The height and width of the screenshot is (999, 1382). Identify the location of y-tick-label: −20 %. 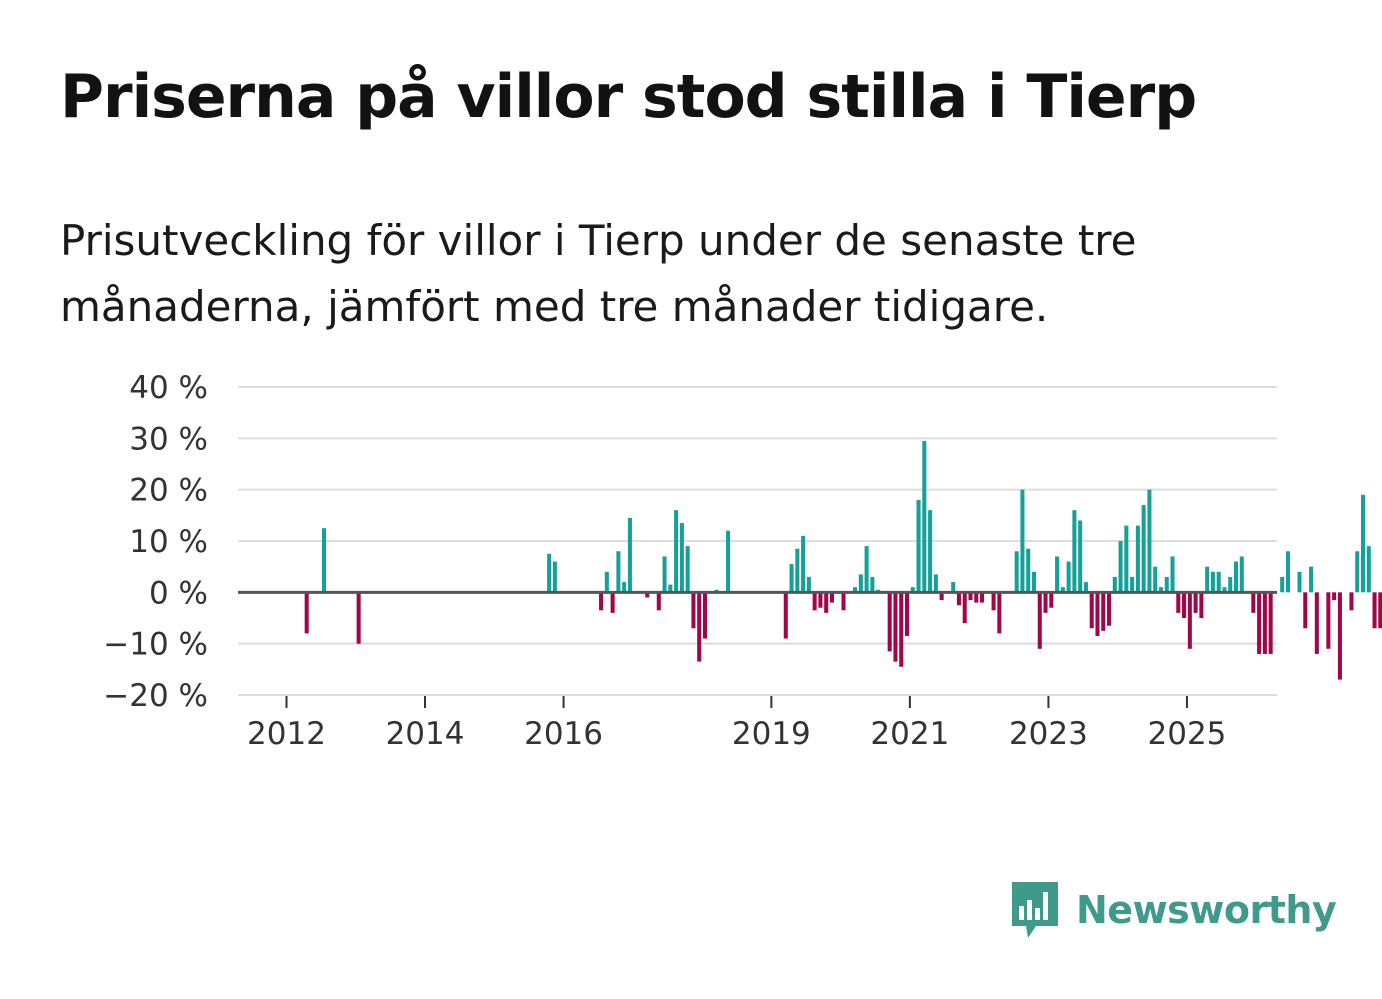
(155, 696).